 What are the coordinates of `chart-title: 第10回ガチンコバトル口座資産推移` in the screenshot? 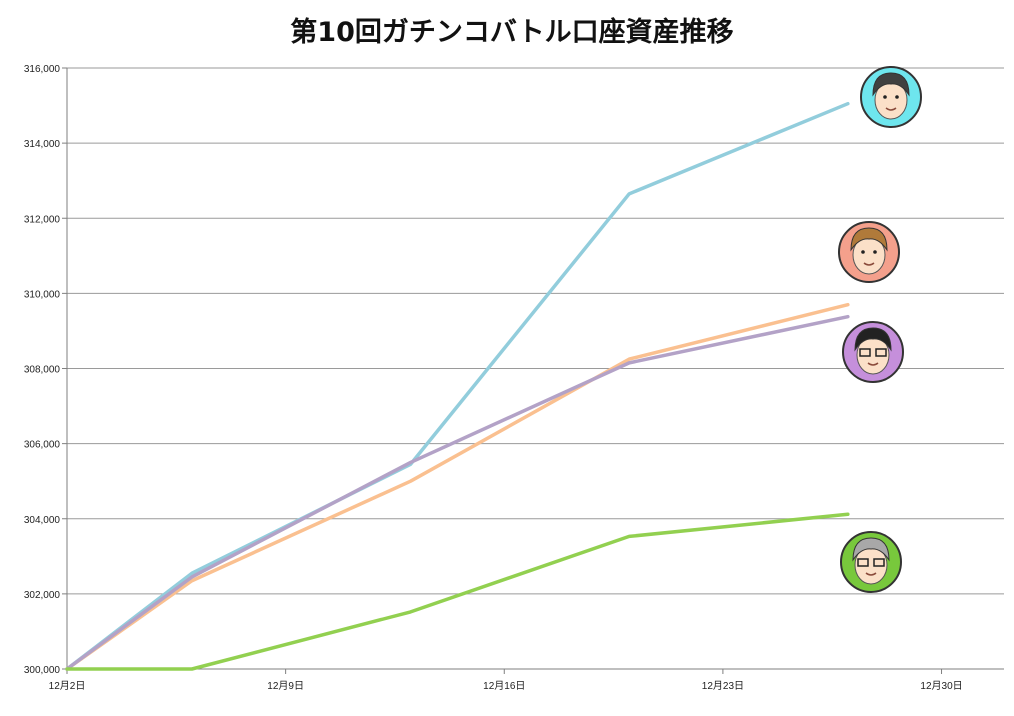 It's located at (511, 32).